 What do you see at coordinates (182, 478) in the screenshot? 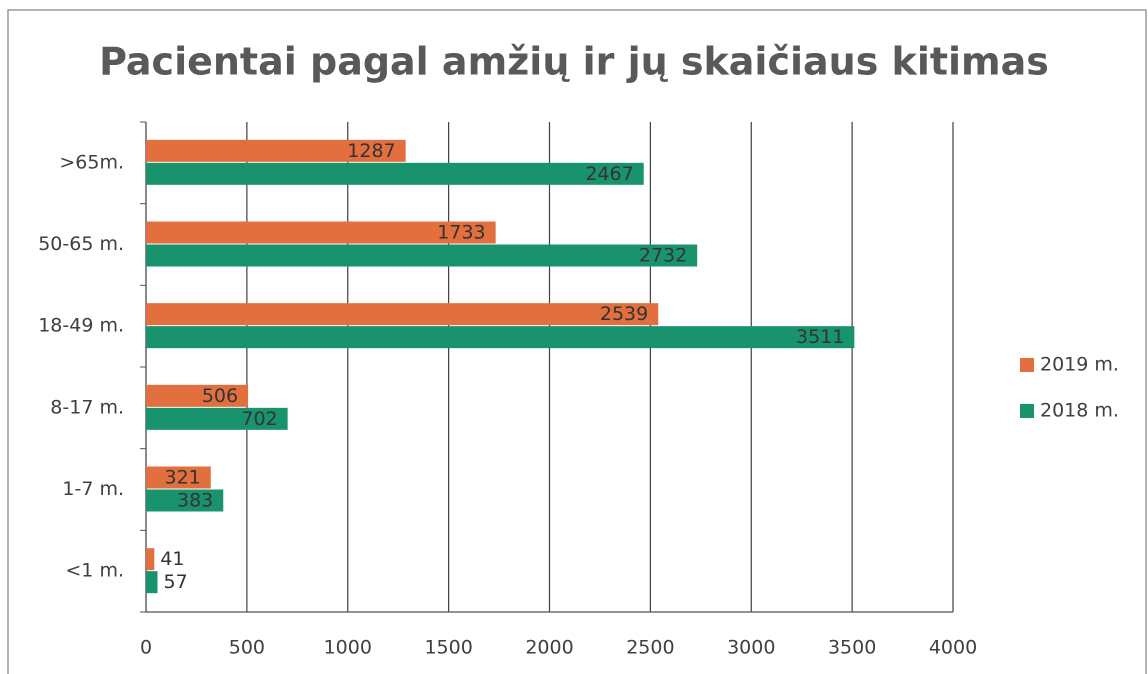
I see `data-label: 321` at bounding box center [182, 478].